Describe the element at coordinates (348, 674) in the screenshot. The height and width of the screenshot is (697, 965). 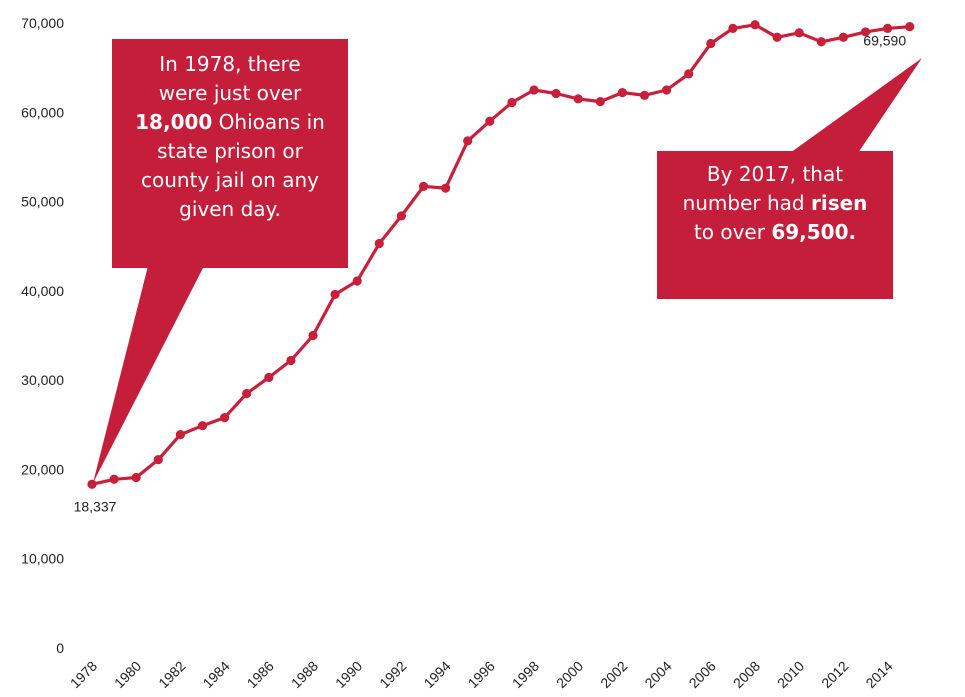
I see `x-tick-label: 1990` at that location.